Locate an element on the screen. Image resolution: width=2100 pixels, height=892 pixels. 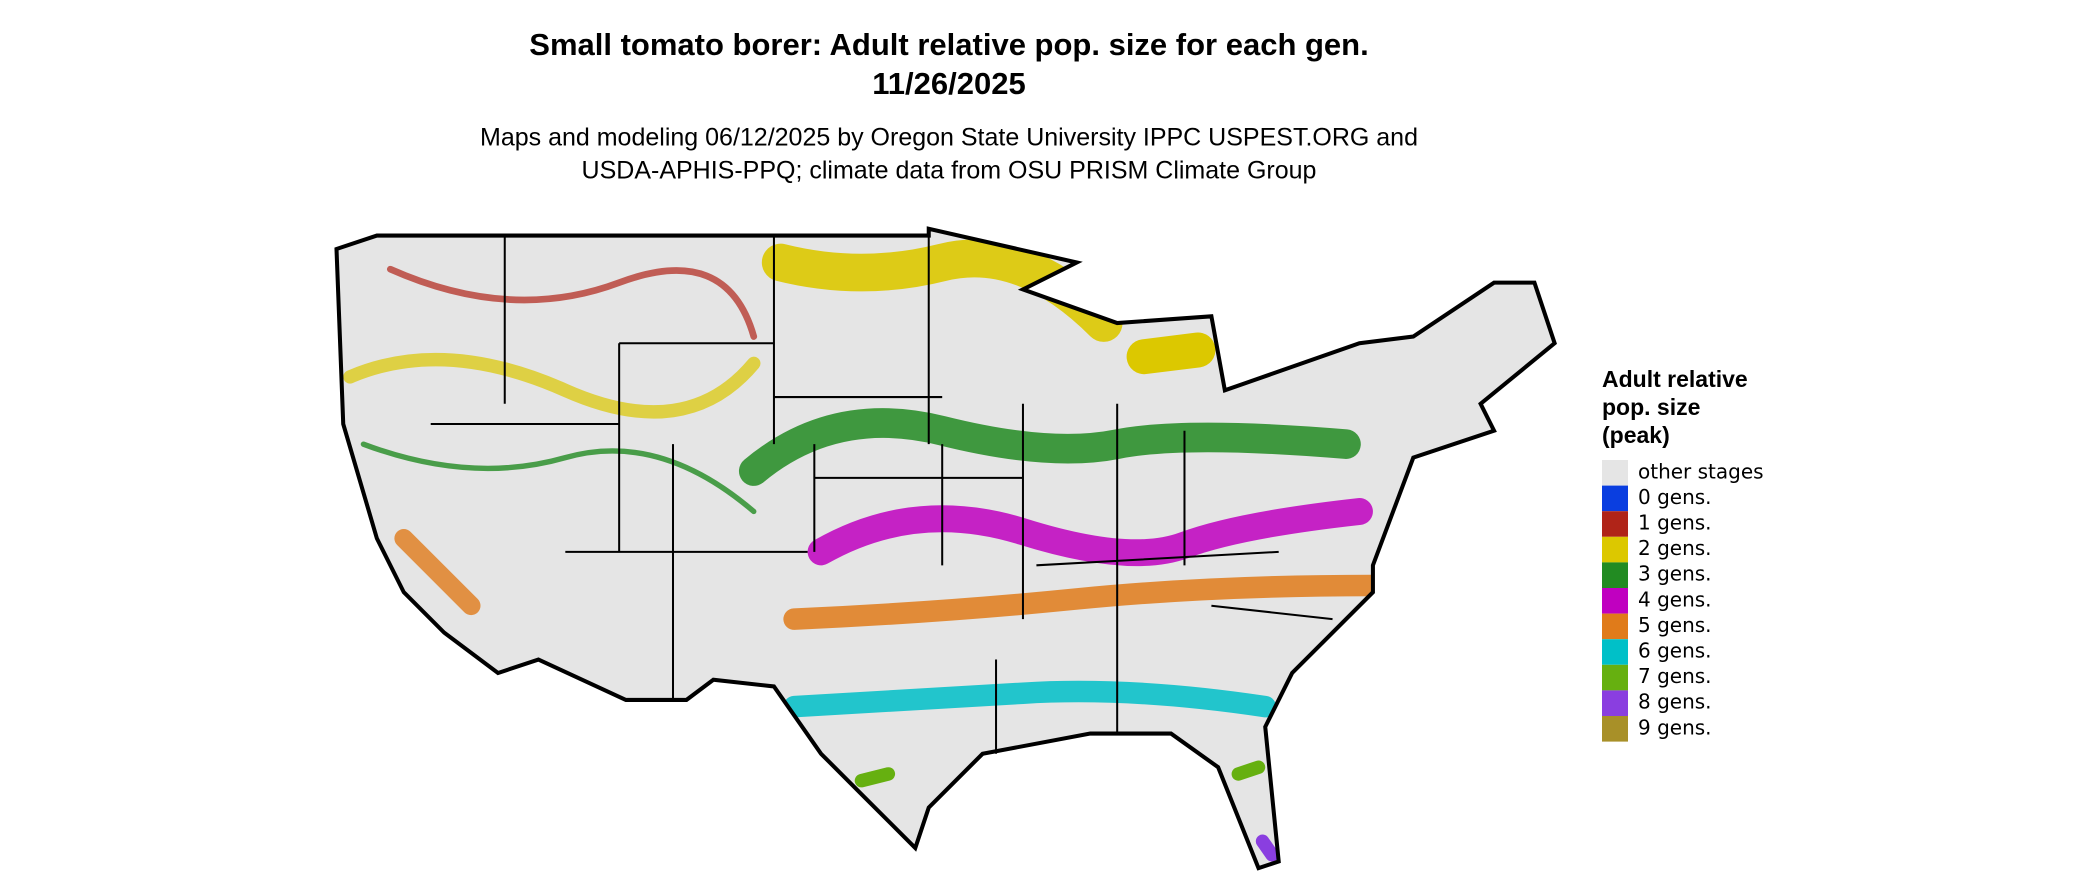
legend-title: (peak) is located at coordinates (1636, 435).